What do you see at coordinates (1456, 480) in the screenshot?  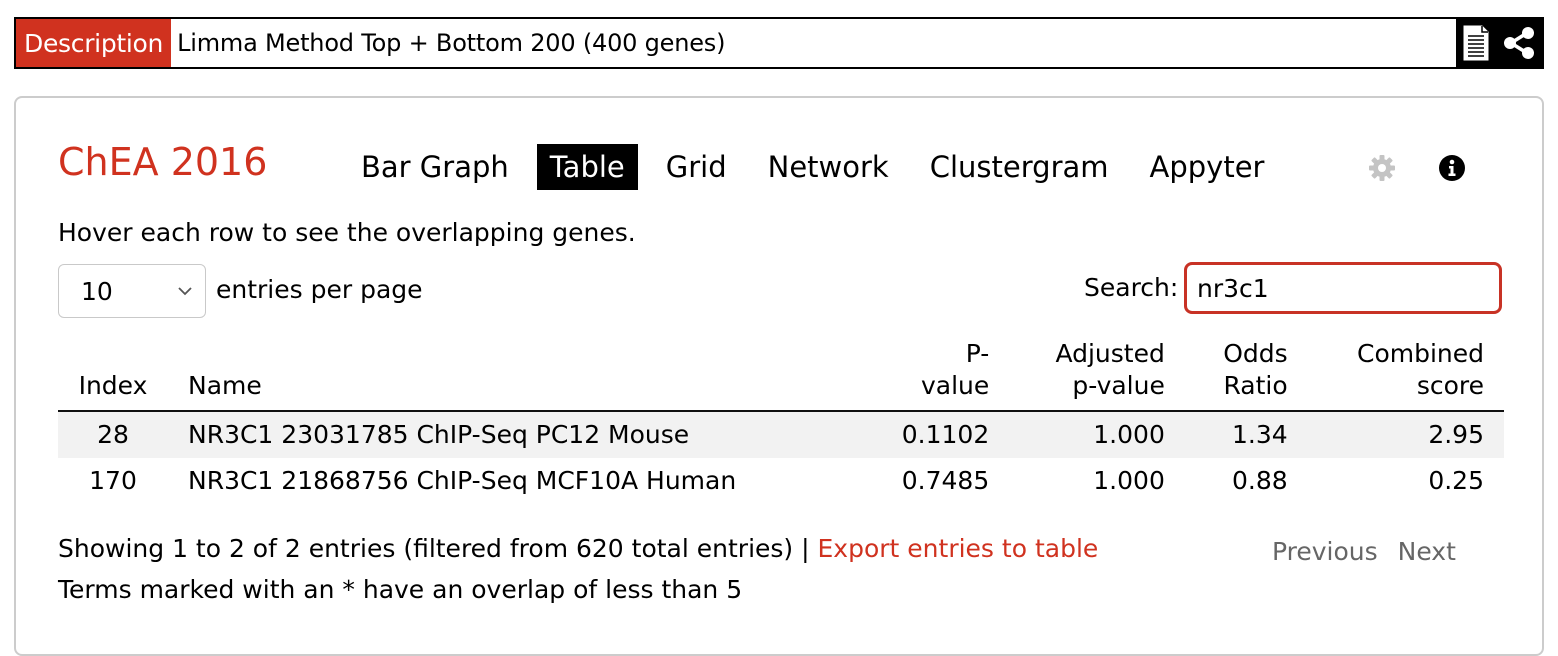 I see `cell-combined-score: 0.25` at bounding box center [1456, 480].